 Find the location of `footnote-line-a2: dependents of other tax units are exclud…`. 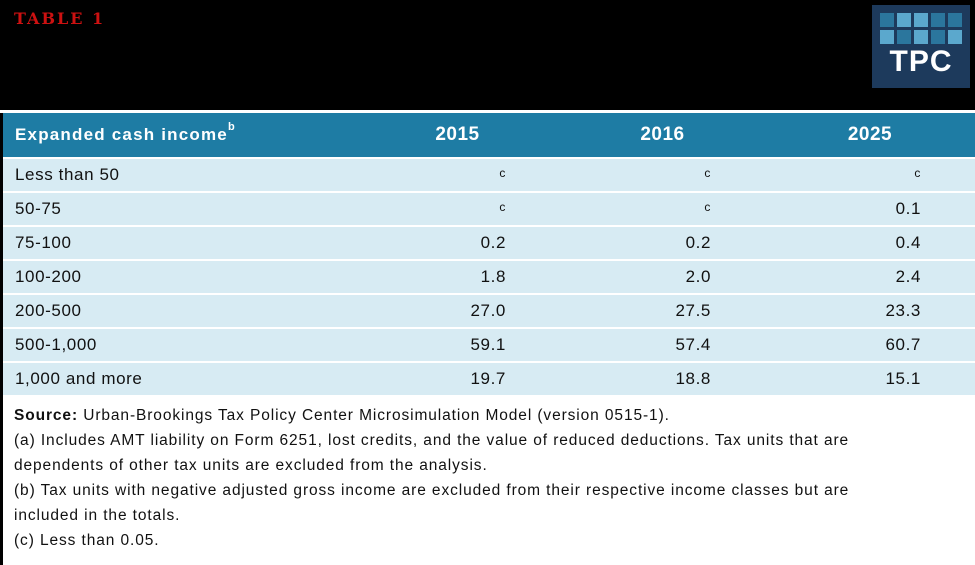

footnote-line-a2: dependents of other tax units are exclud… is located at coordinates (251, 465).